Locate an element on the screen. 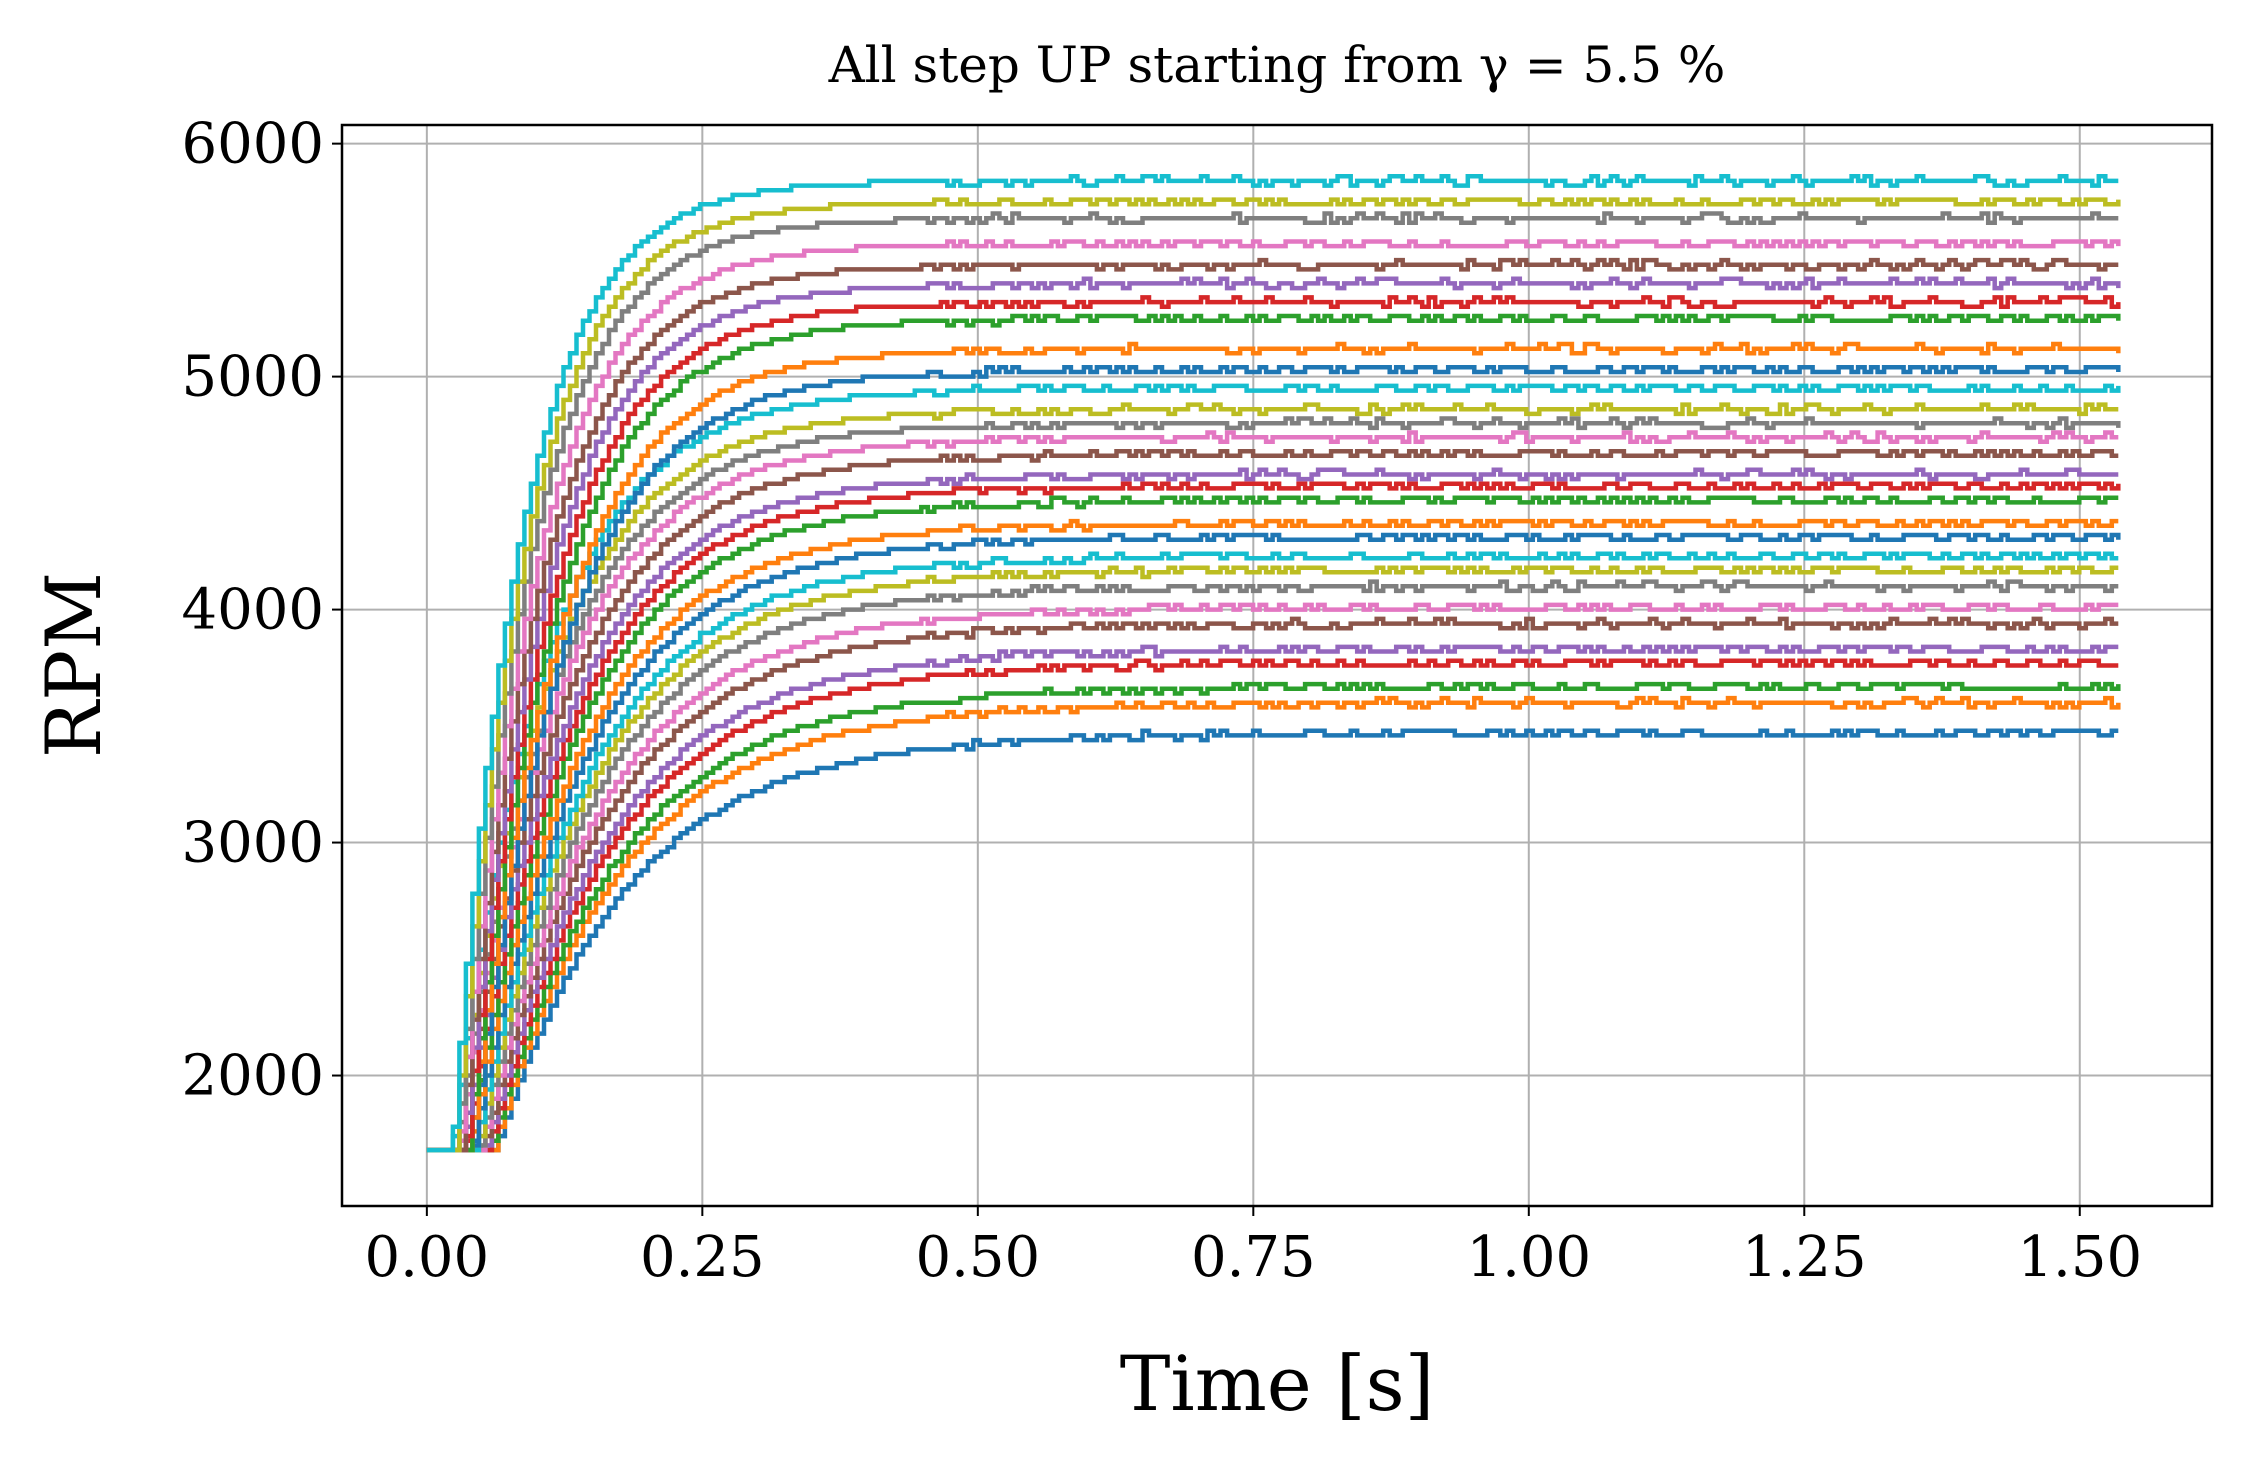 This screenshot has width=2241, height=1470. y-tick-label: 2000 is located at coordinates (252, 1076).